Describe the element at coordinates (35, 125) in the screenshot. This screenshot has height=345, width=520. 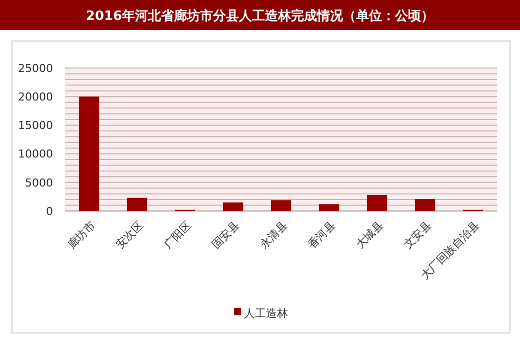
I see `y-tick-label: 15000` at that location.